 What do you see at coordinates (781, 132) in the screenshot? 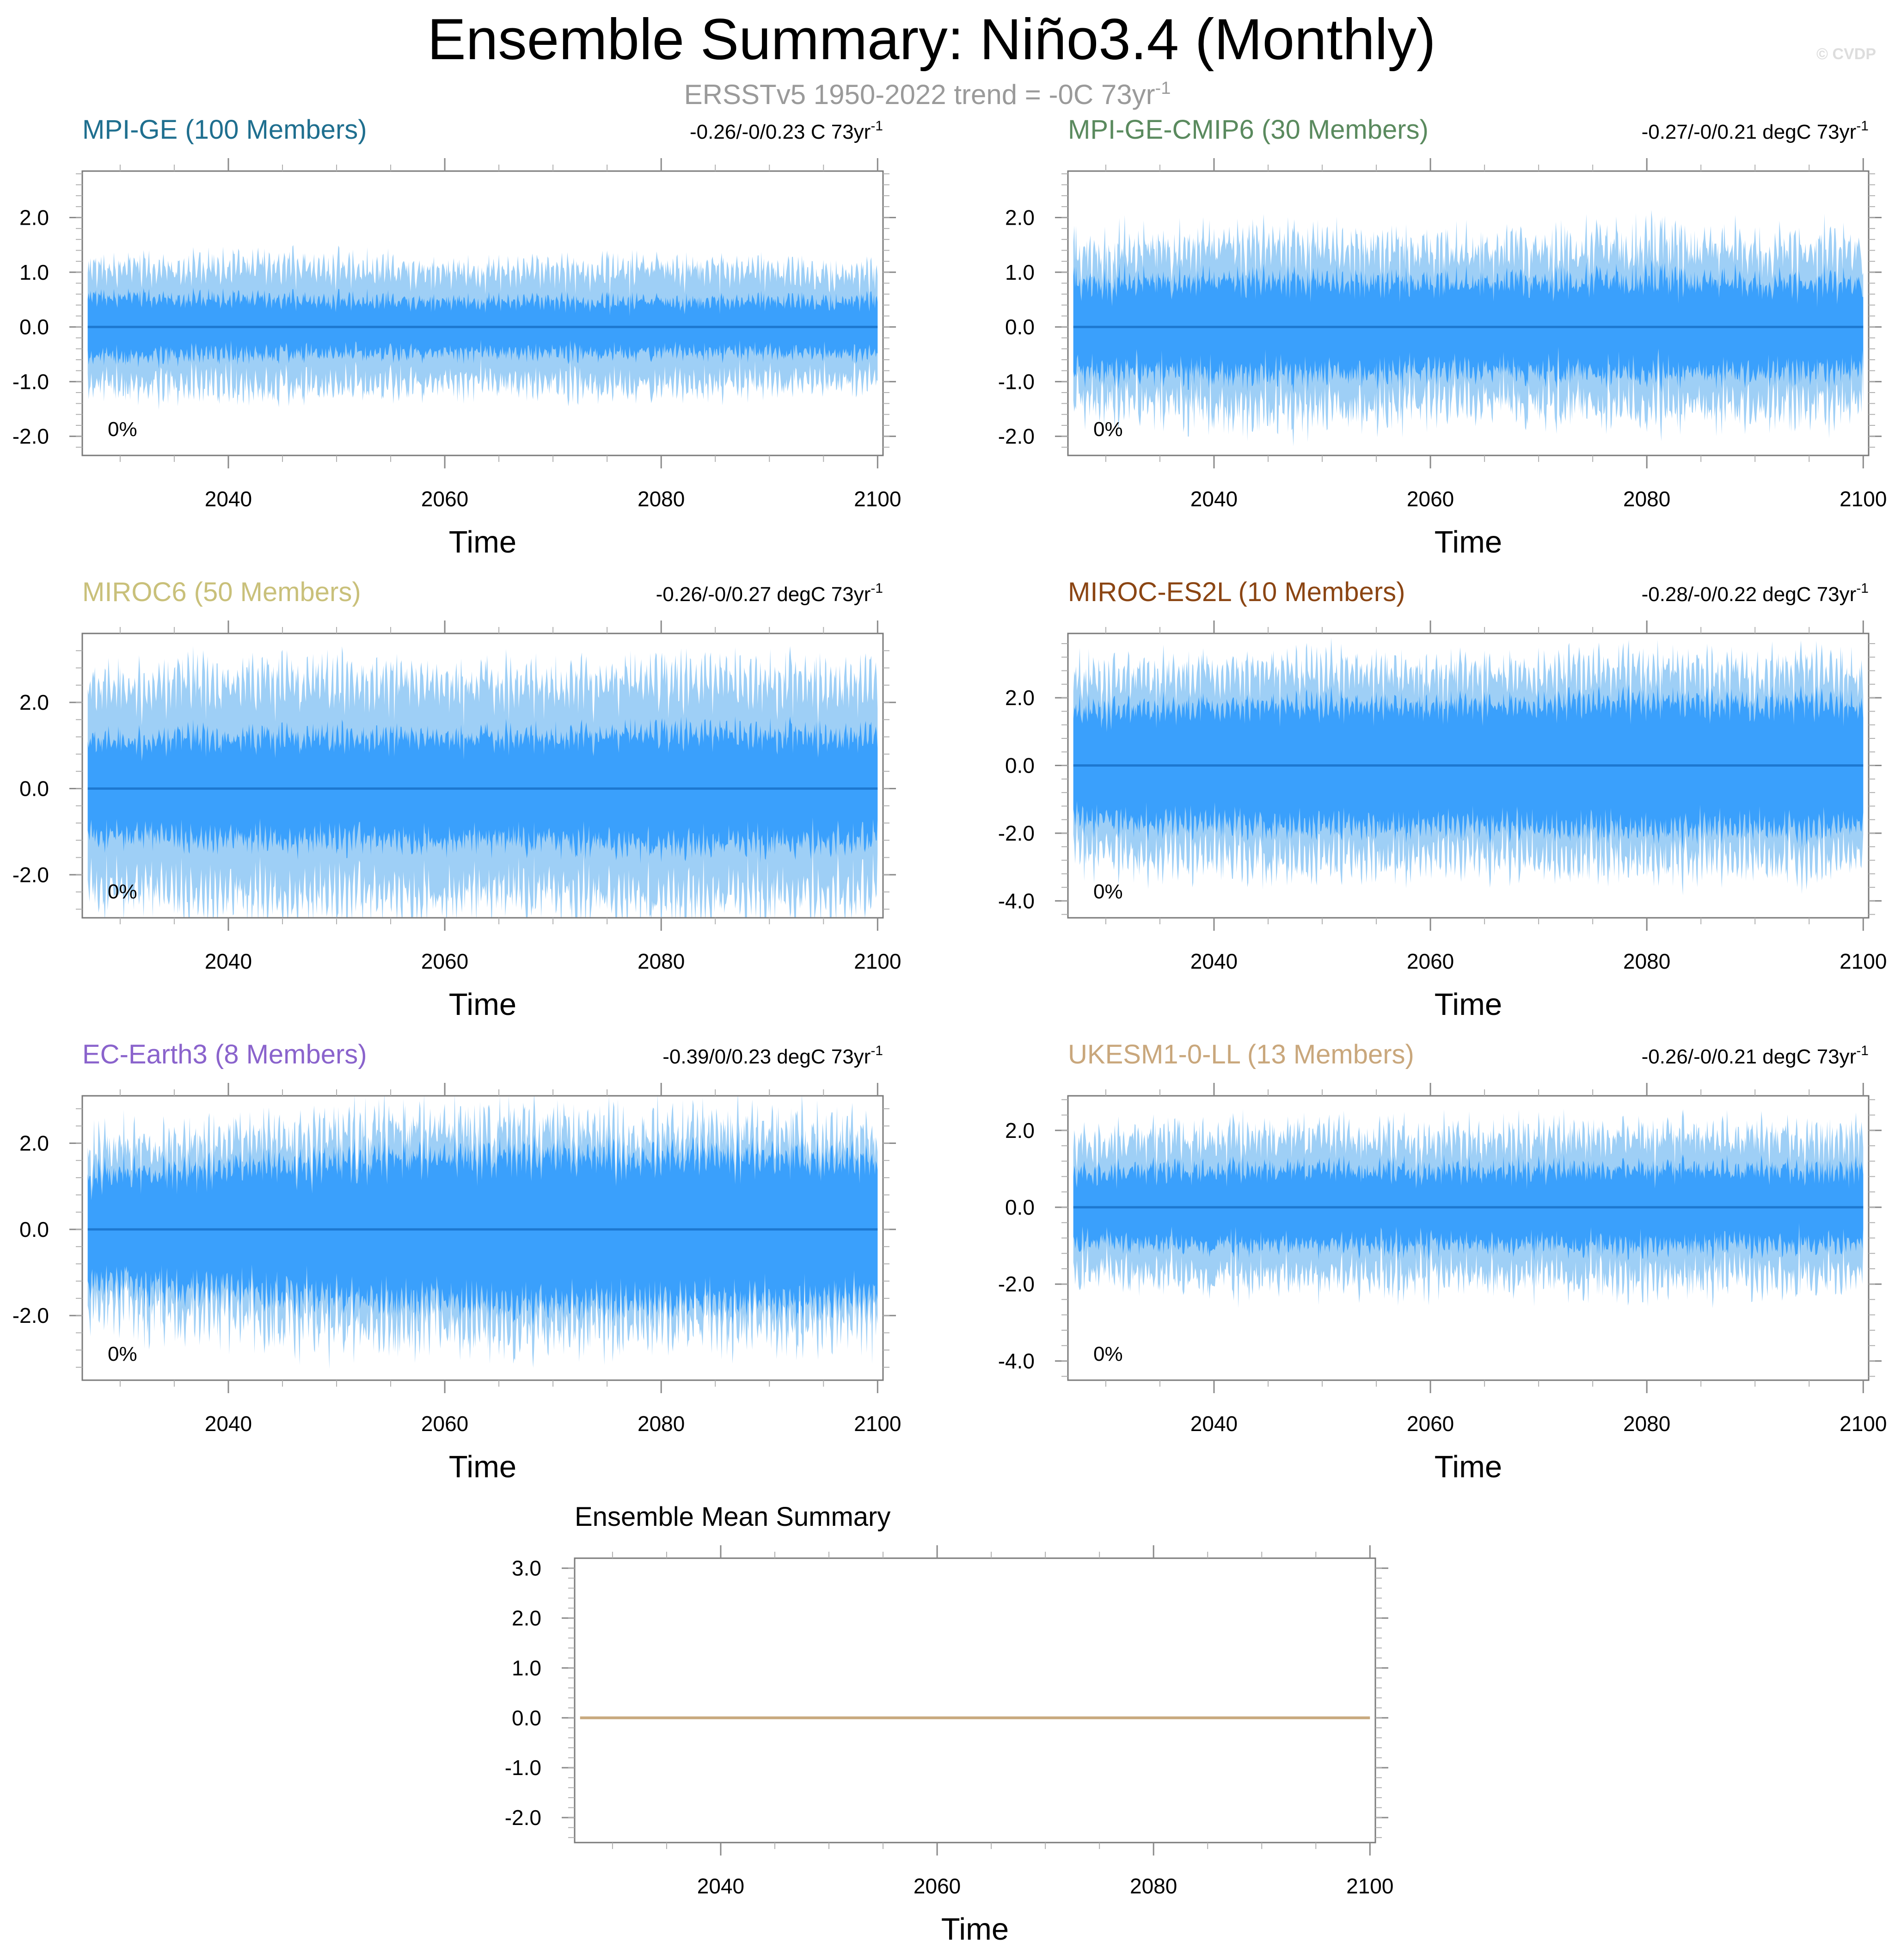
I see `trend-text: -0.26/-0/0.23 C 73yr` at bounding box center [781, 132].